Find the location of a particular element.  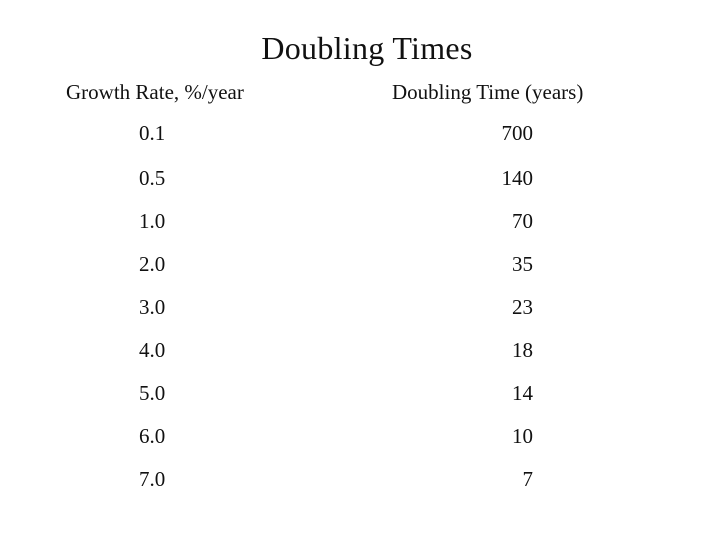

doubling-time-cell: 700 is located at coordinates (517, 133).